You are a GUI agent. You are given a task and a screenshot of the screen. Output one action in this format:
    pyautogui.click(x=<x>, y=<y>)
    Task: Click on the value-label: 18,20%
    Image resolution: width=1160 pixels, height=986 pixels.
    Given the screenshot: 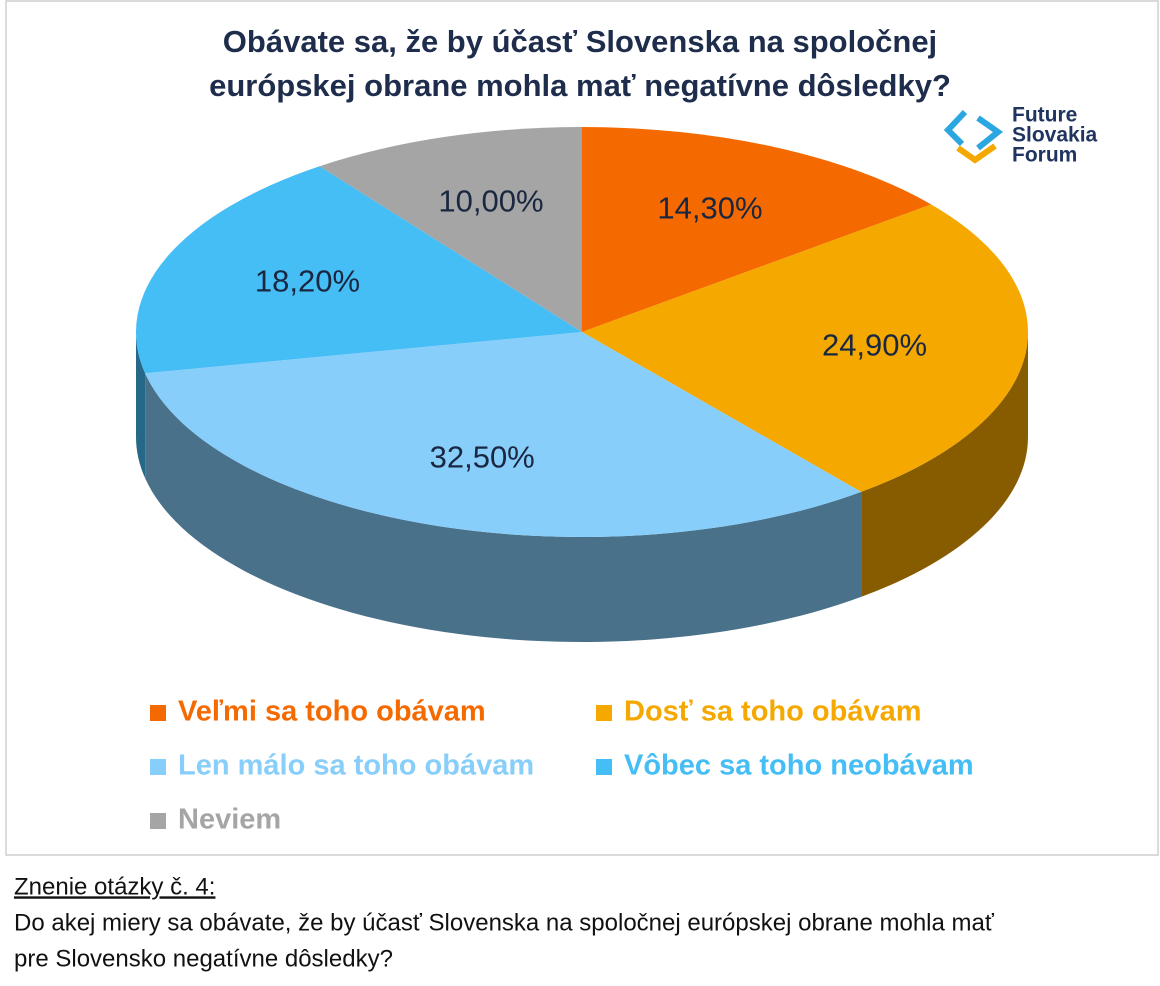 What is the action you would take?
    pyautogui.click(x=307, y=280)
    